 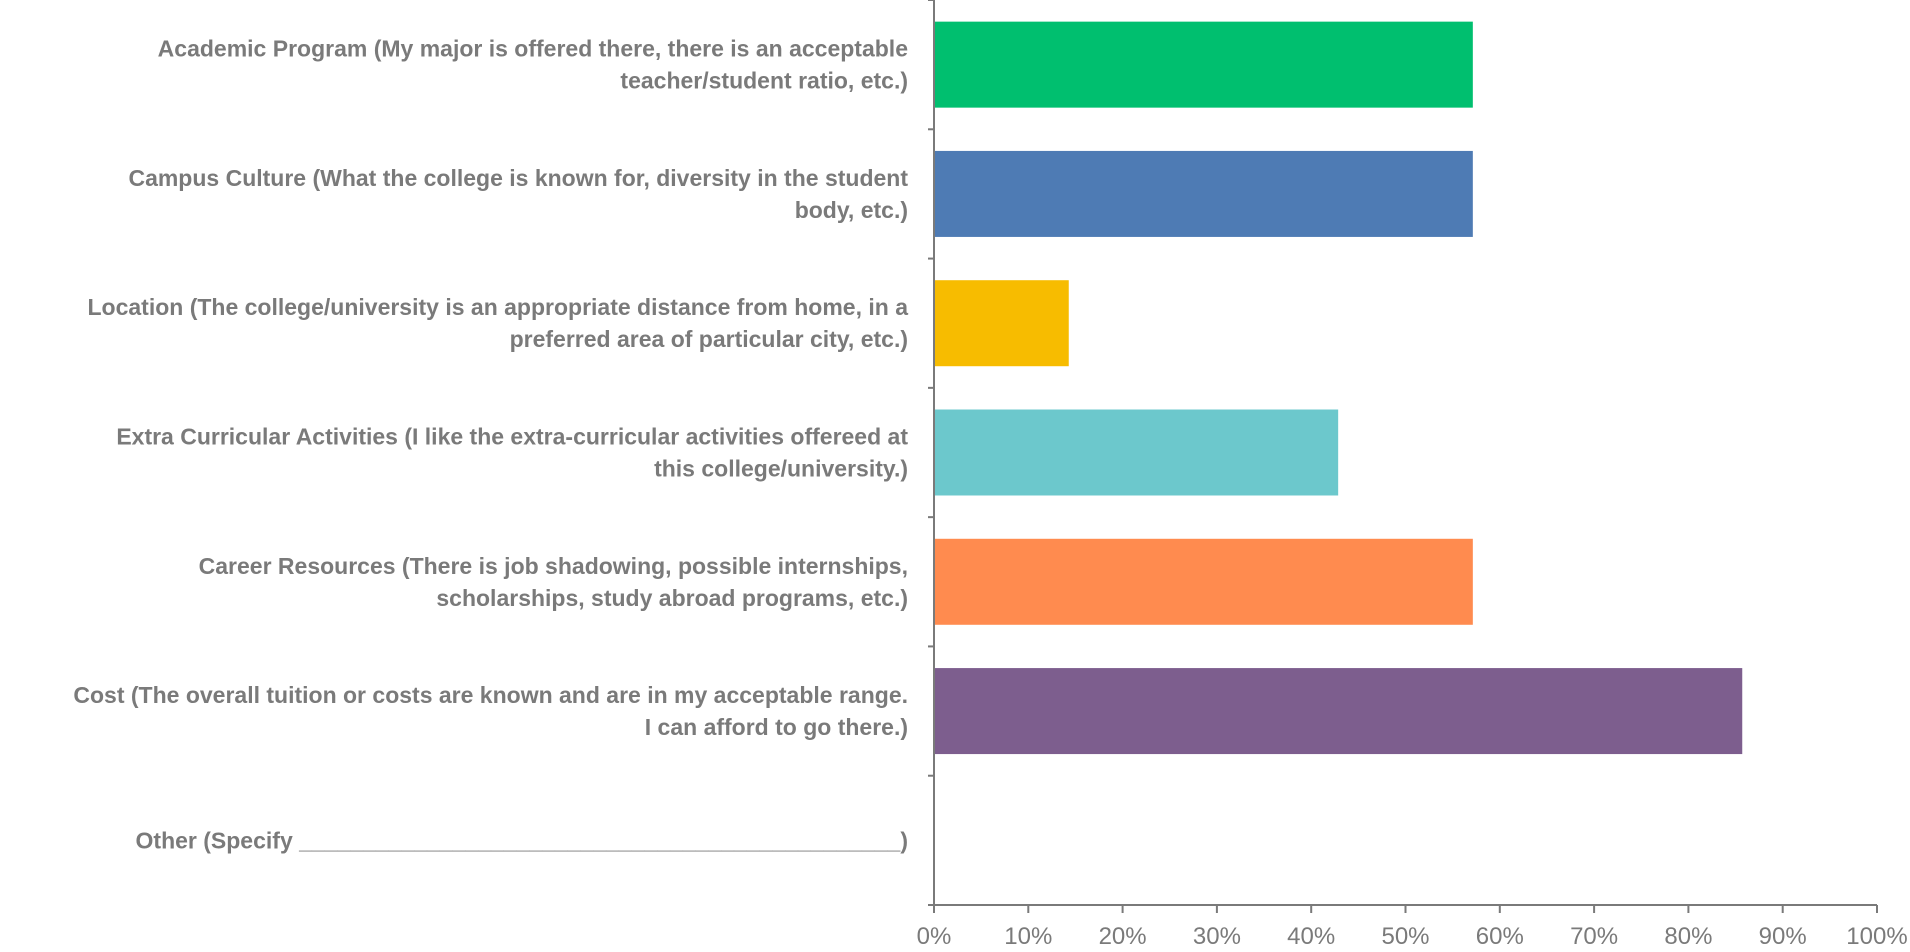 I want to click on x-tick-label: 60%, so click(x=1500, y=936).